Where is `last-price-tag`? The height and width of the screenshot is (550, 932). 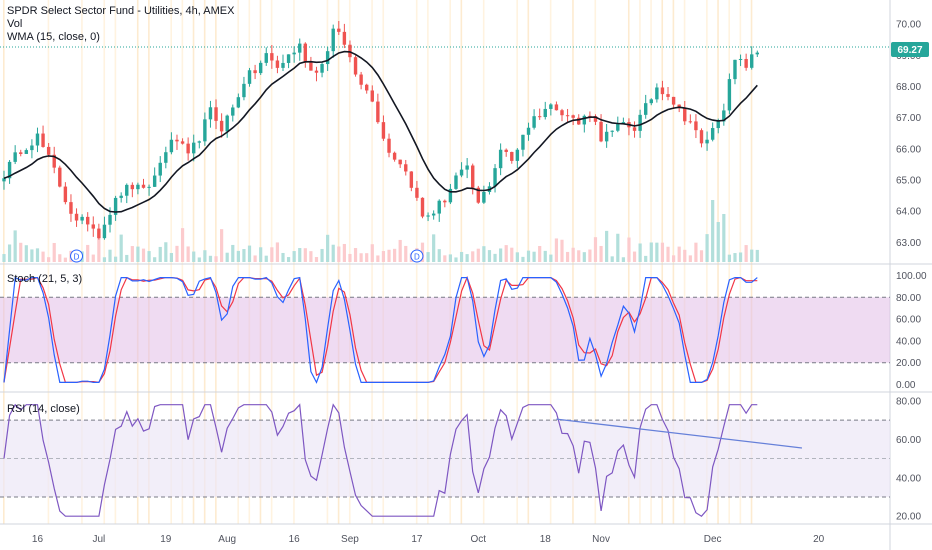
last-price-tag is located at coordinates (910, 49).